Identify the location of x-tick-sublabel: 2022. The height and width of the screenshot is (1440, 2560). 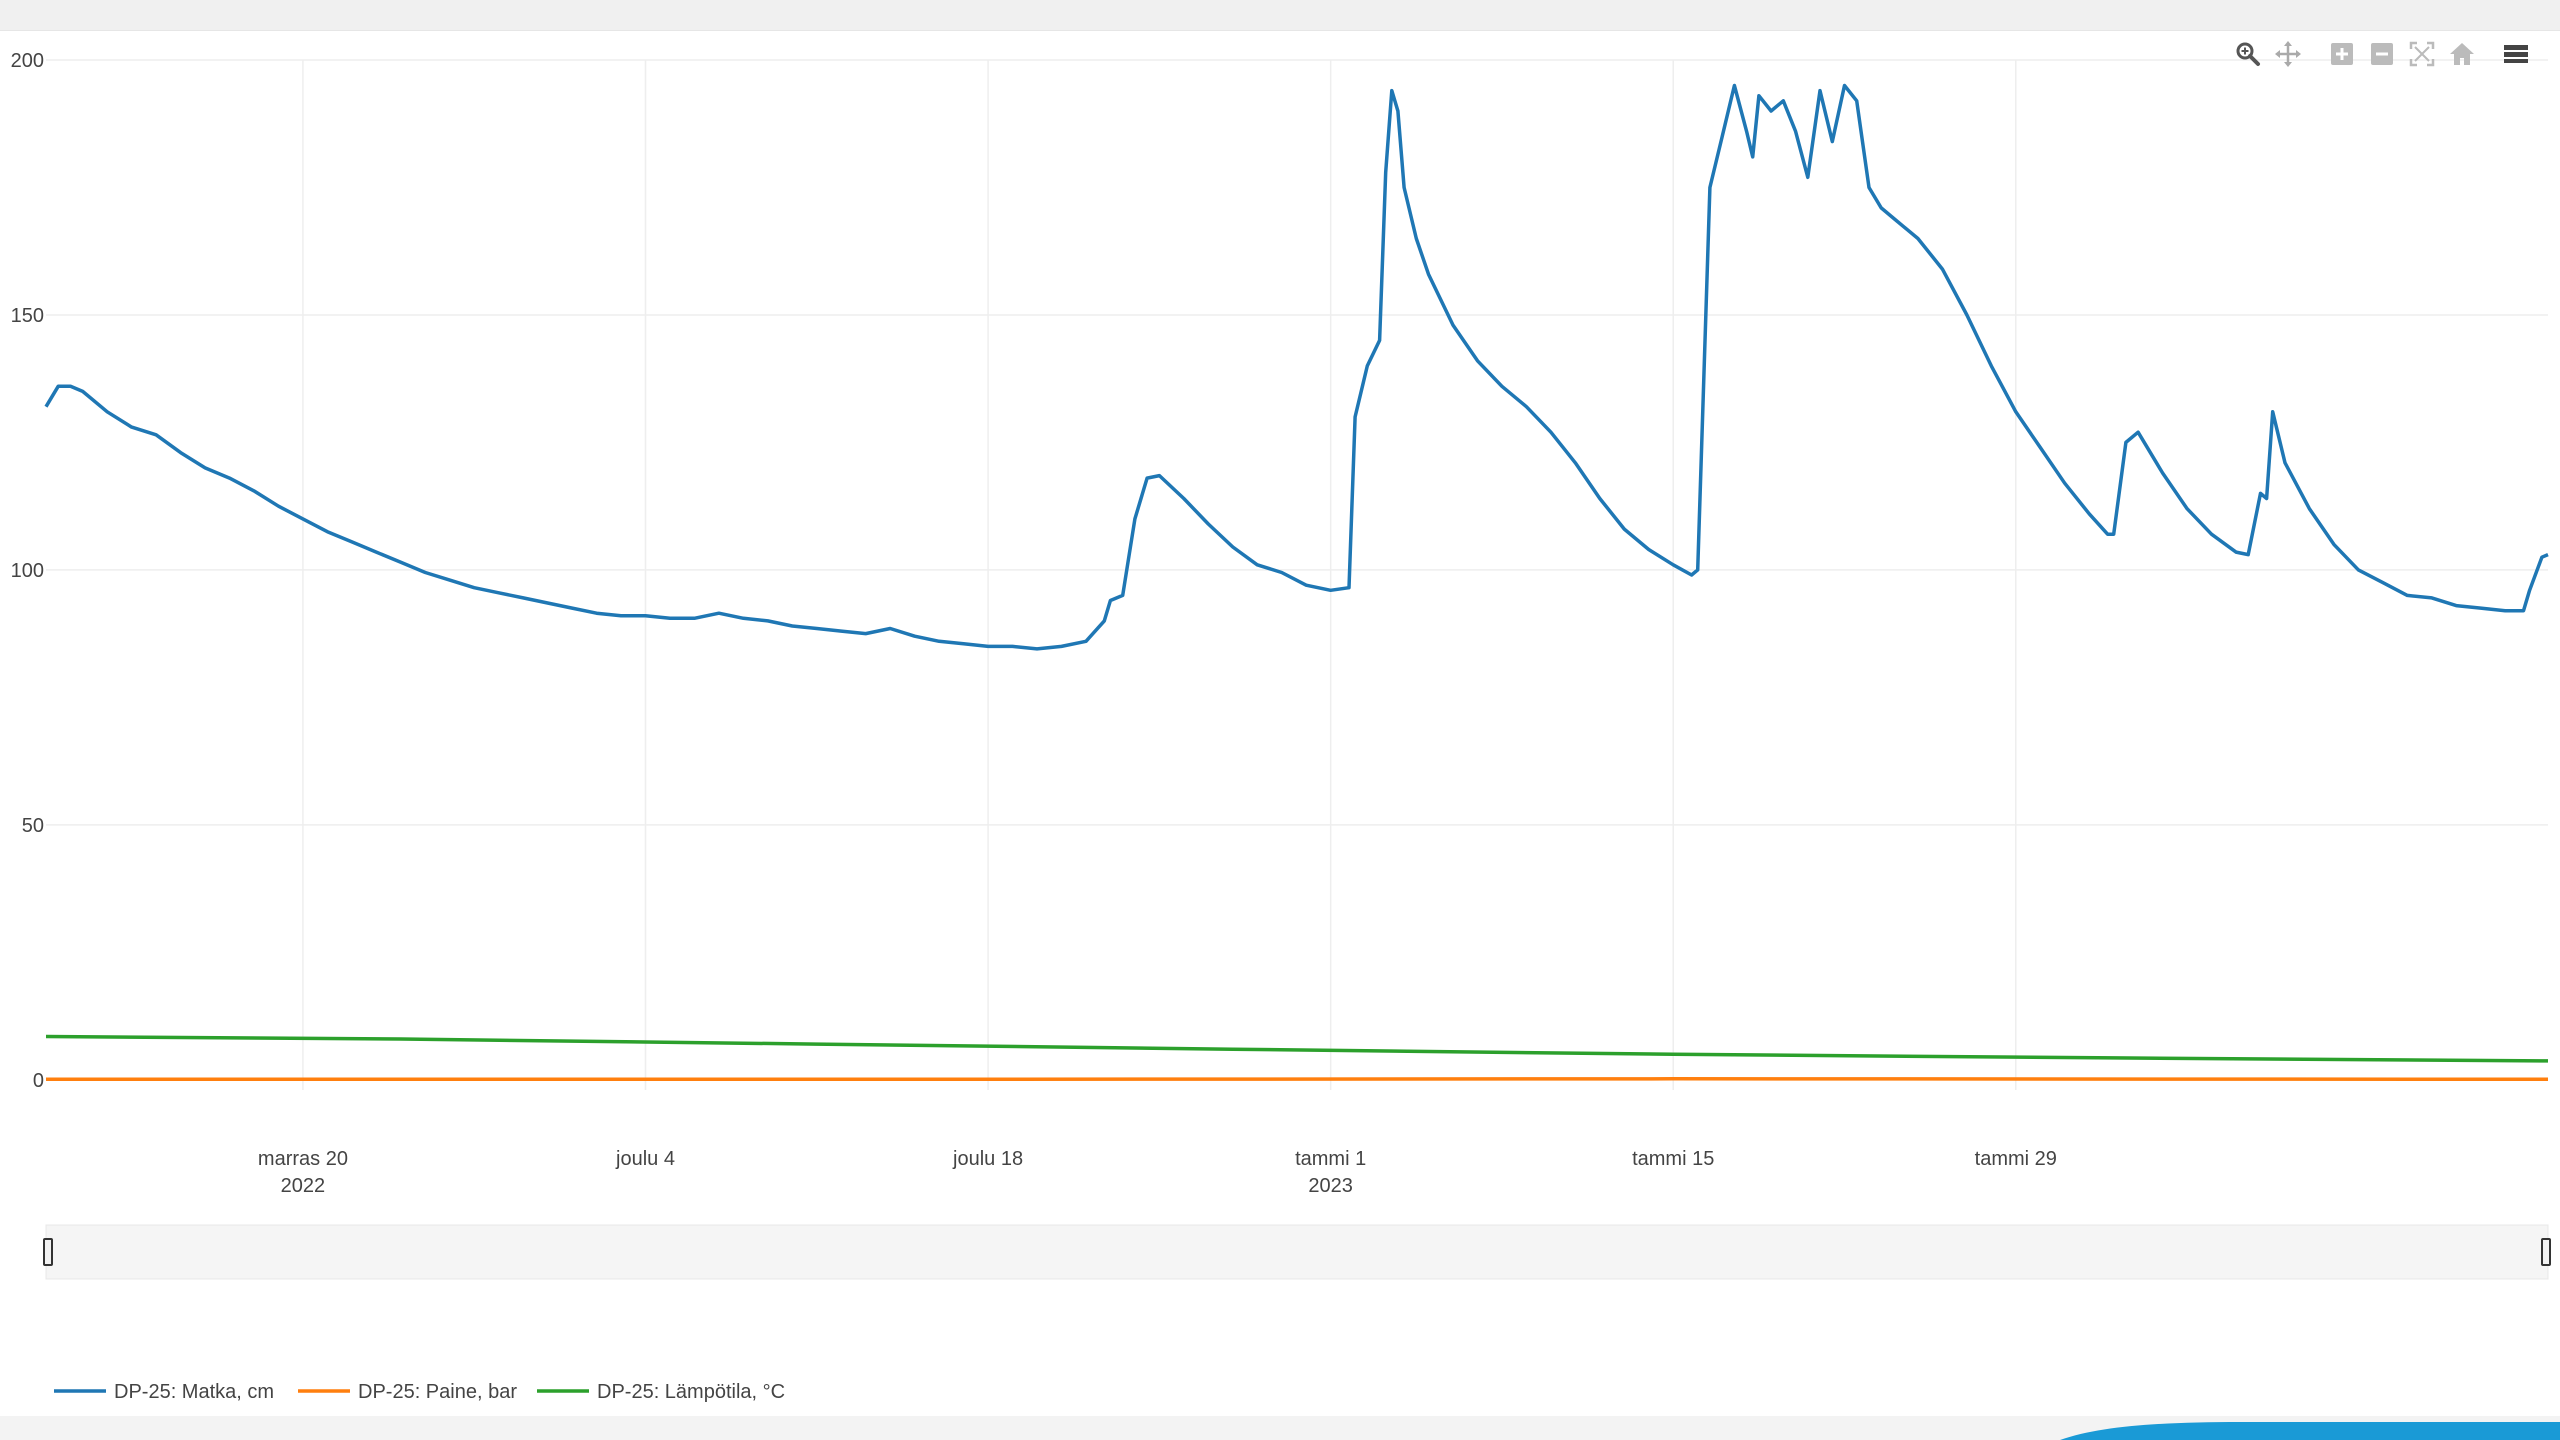
(303, 1186).